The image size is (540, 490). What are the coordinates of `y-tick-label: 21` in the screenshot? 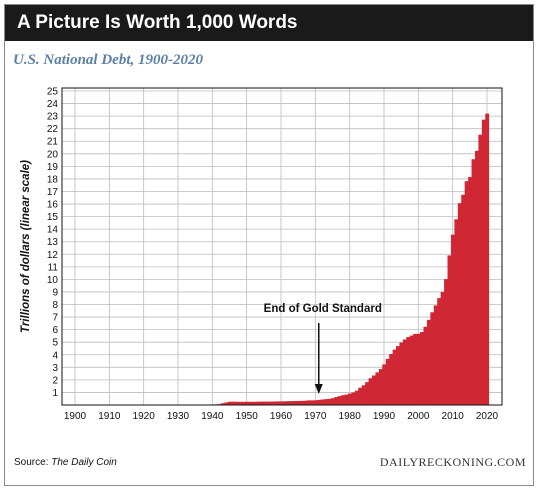 It's located at (53, 142).